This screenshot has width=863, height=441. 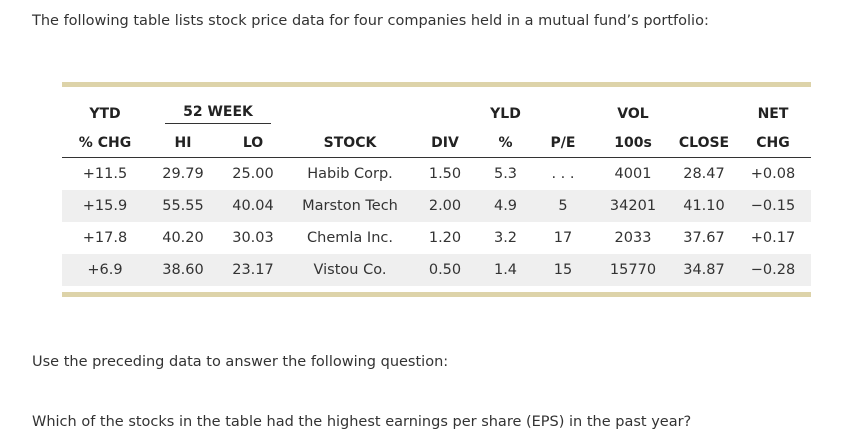 I want to click on cell-close: 37.67, so click(x=704, y=238).